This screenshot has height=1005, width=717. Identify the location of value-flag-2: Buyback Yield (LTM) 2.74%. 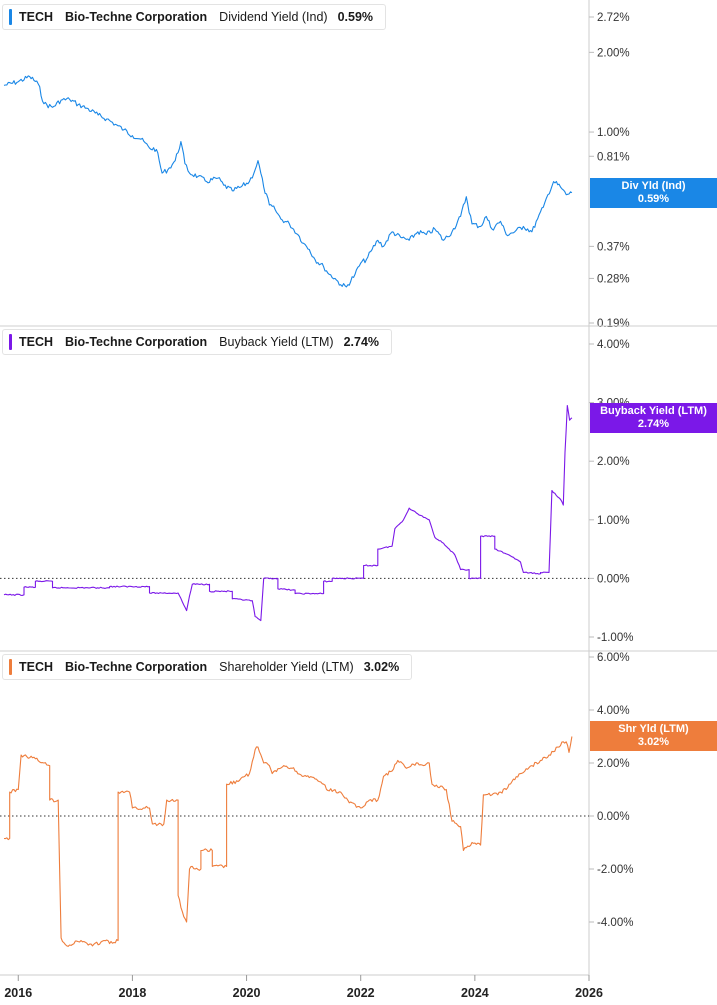
(653, 418).